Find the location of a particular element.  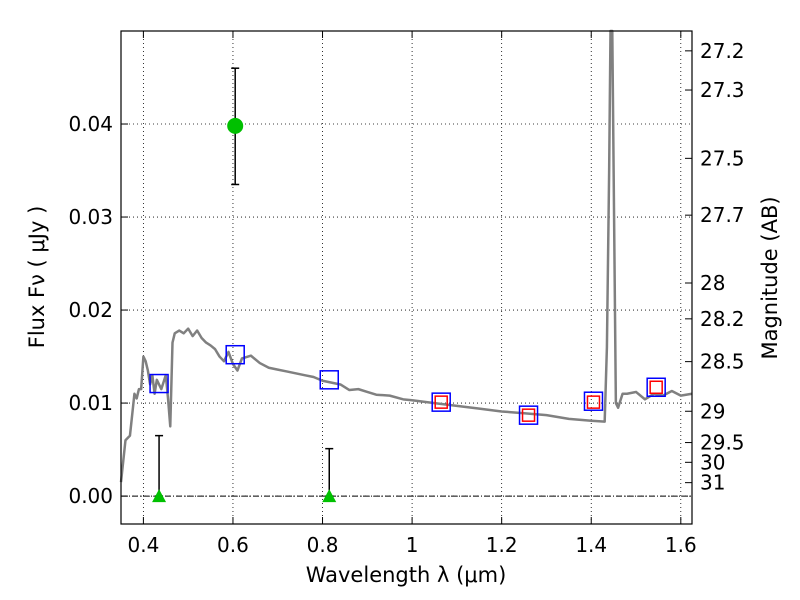

y-axis-title: Flux Fν ( μJy ) is located at coordinates (37, 277).